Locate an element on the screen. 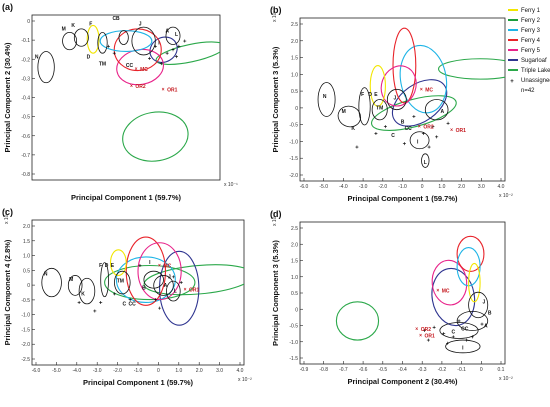 The image size is (550, 407). group-label: K is located at coordinates (353, 129).